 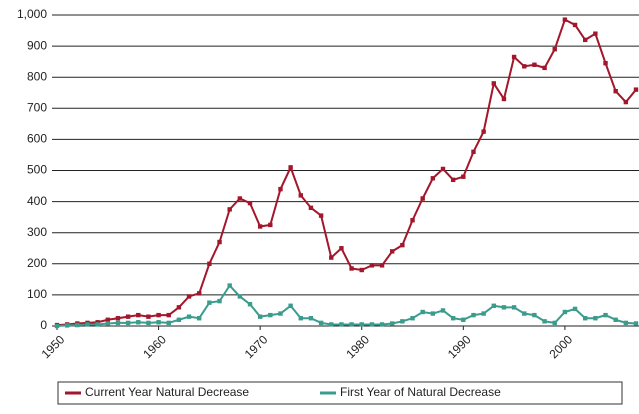 I want to click on x-tick-label: 2000, so click(x=560, y=346).